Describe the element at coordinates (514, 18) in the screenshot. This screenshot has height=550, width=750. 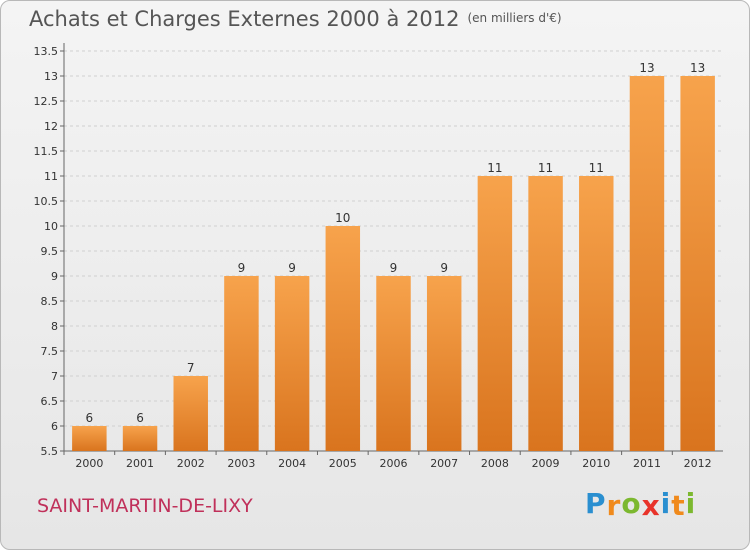
I see `chart-subtitle: (en milliers d'€)` at that location.